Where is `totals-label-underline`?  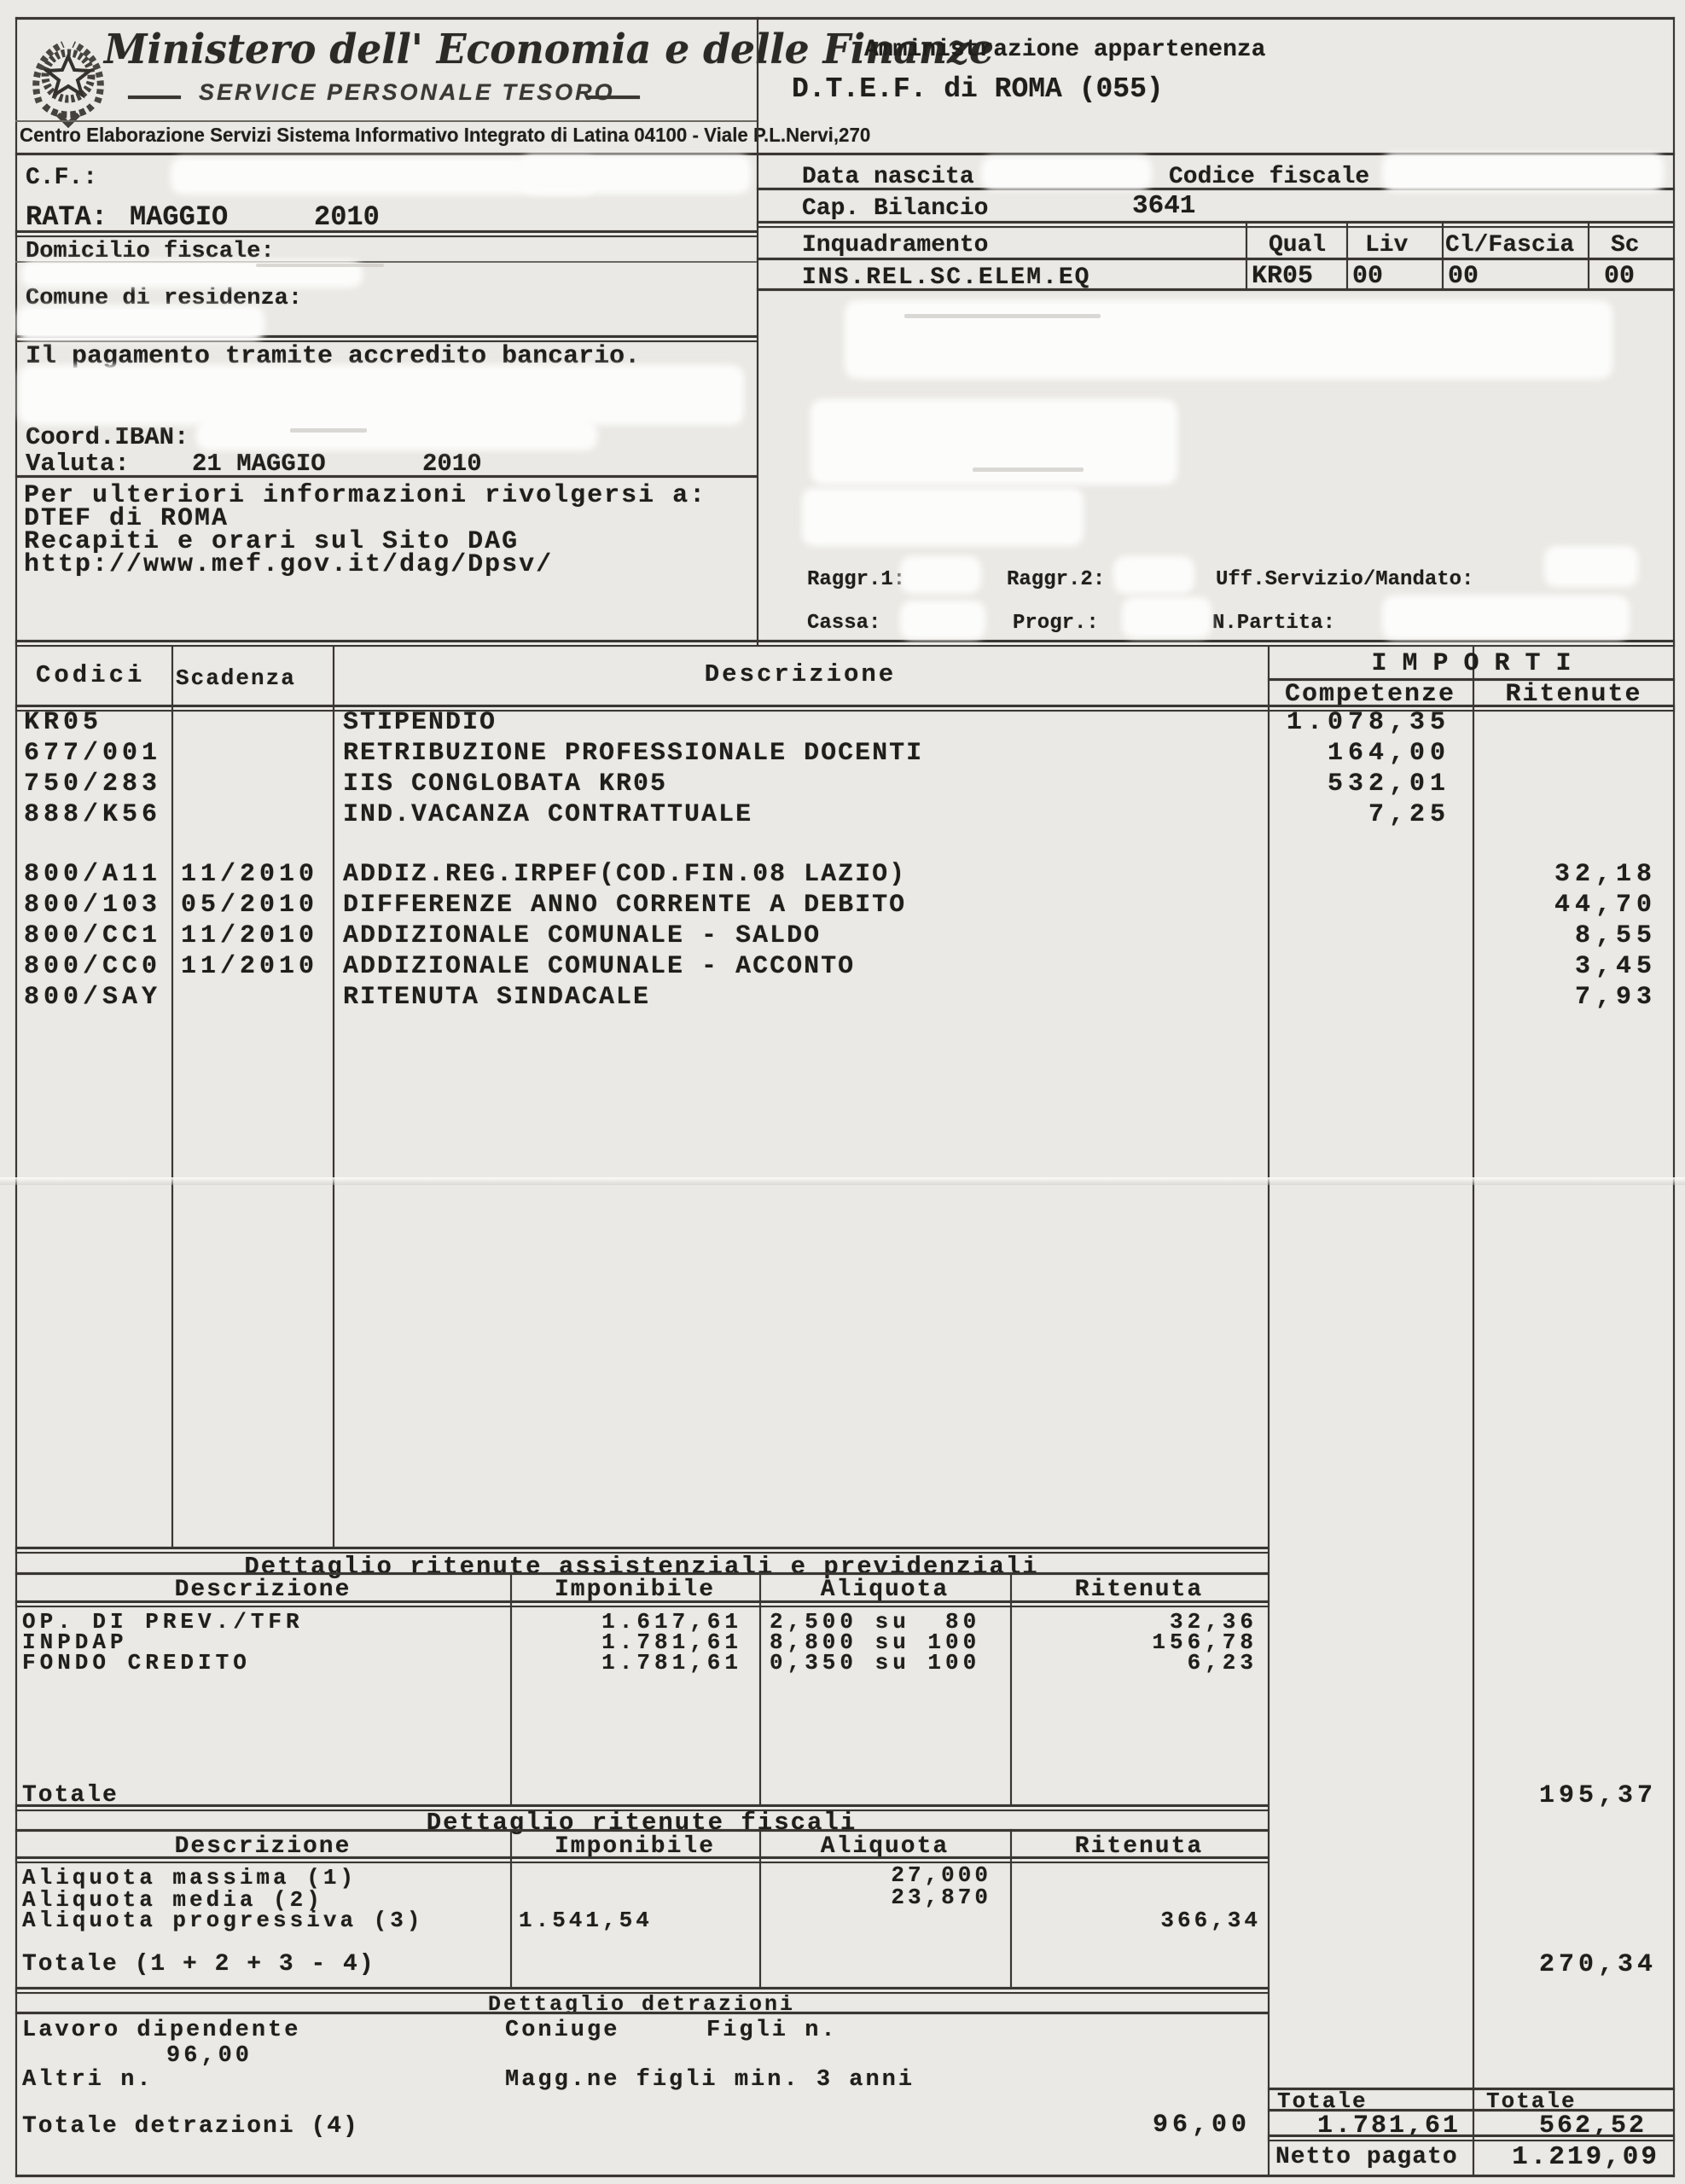
totals-label-underline is located at coordinates (1471, 2110).